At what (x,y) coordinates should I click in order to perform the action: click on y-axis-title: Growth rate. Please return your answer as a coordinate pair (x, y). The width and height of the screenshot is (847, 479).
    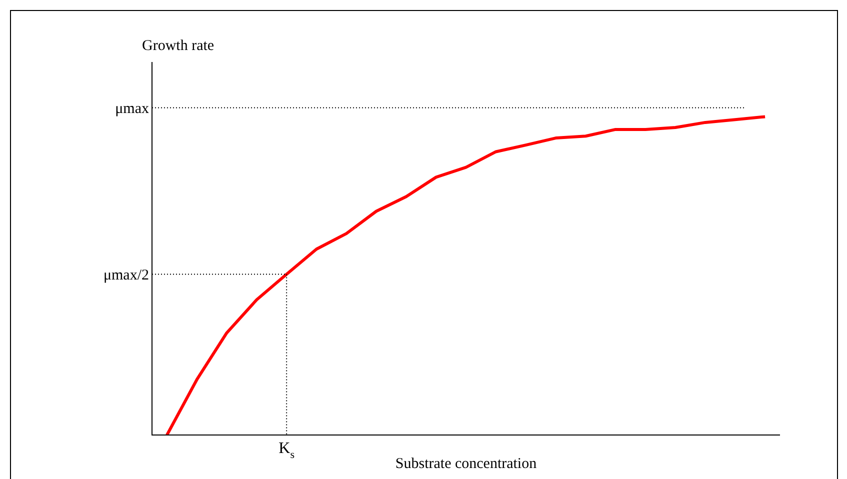
    Looking at the image, I should click on (178, 46).